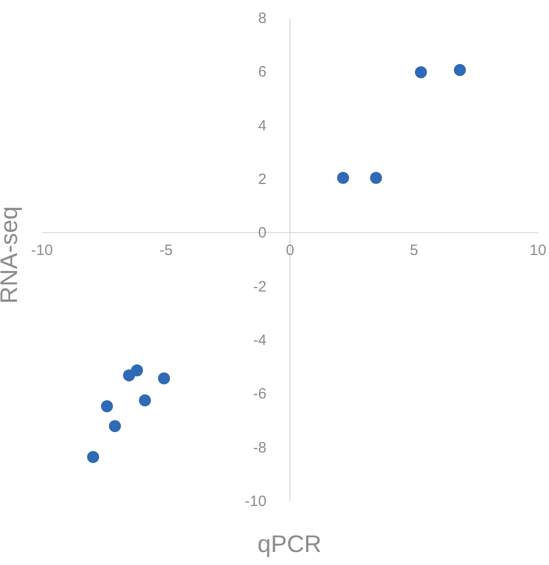 The height and width of the screenshot is (565, 549). What do you see at coordinates (262, 125) in the screenshot?
I see `y-tick-label: 4` at bounding box center [262, 125].